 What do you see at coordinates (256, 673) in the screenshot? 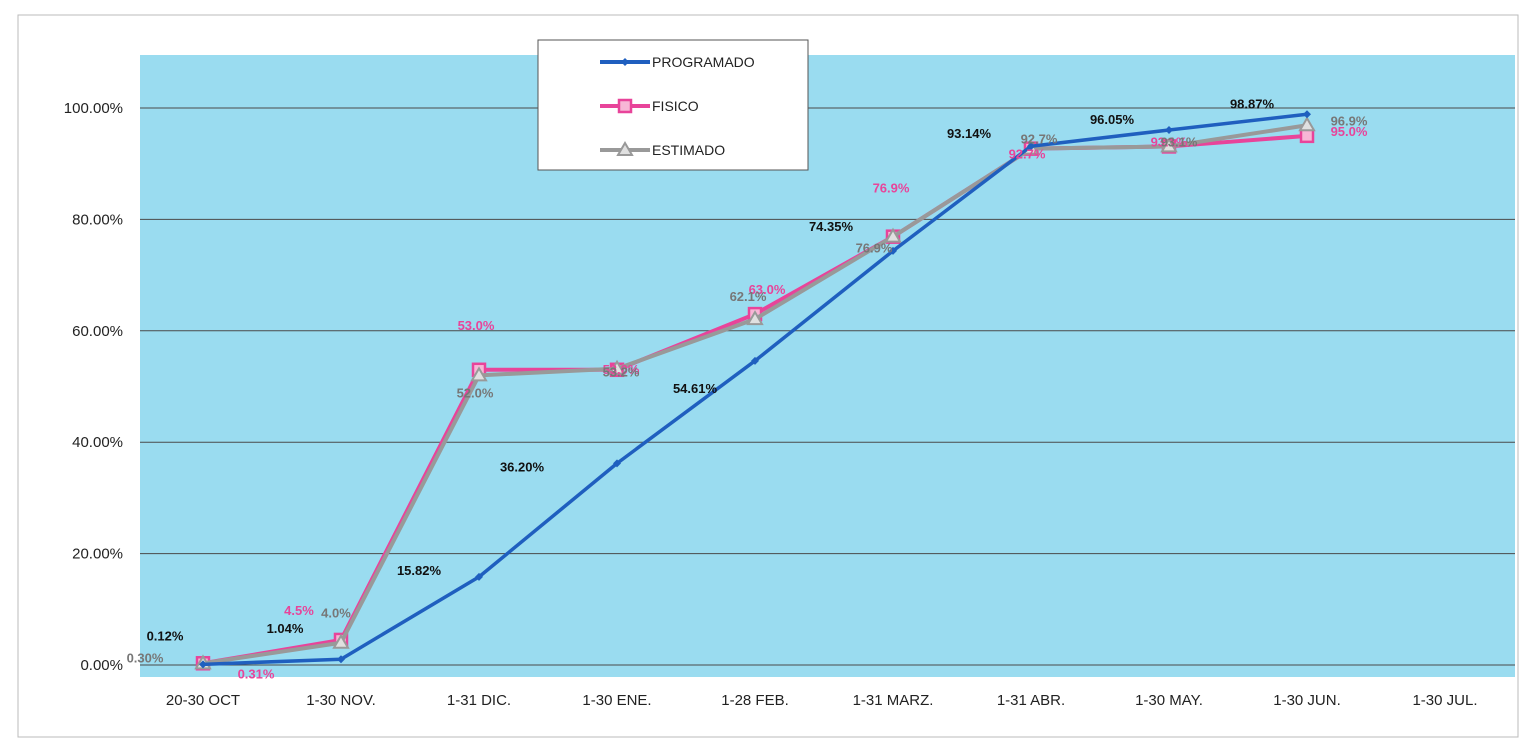
I see `data-label-fisico: 0.31%` at bounding box center [256, 673].